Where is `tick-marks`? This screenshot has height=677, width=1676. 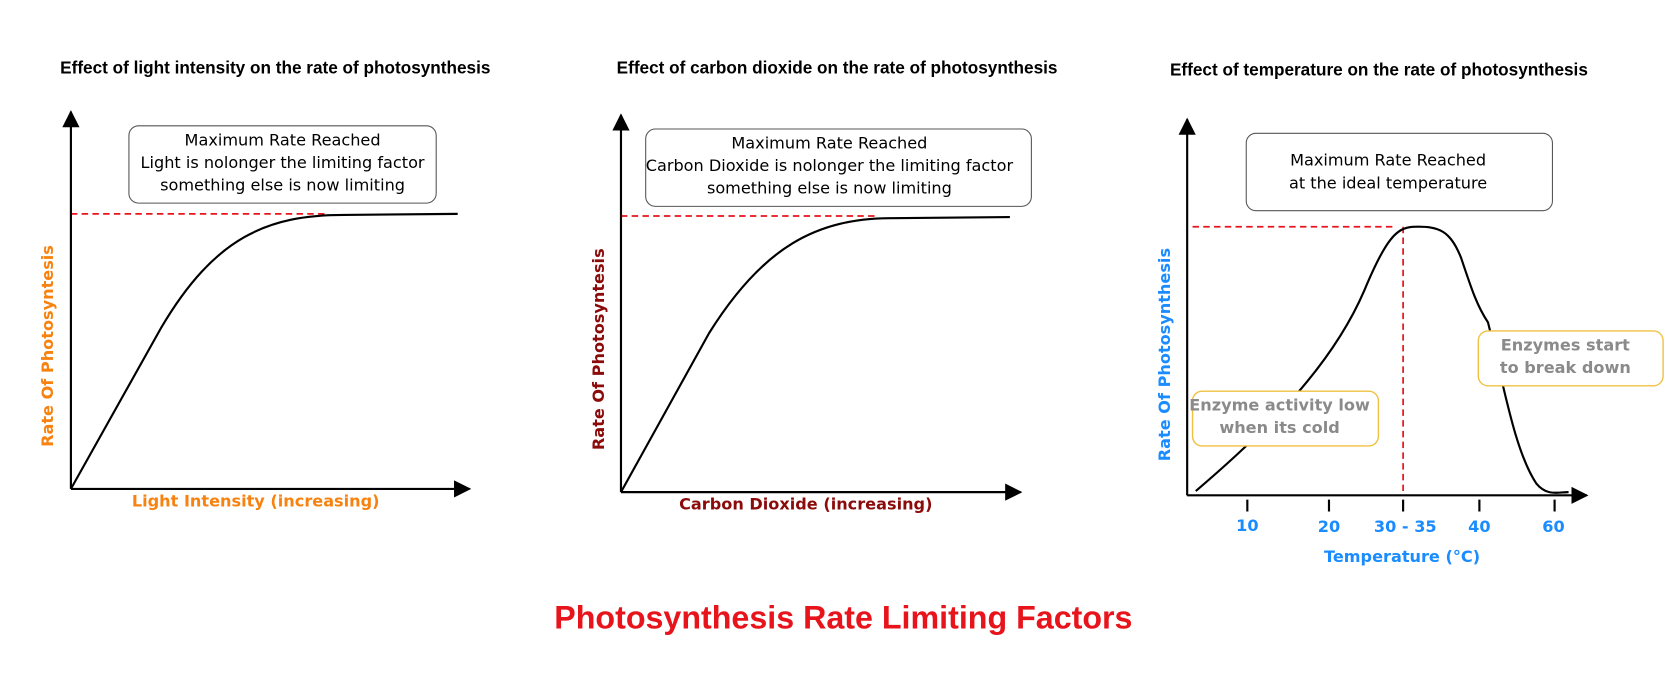 tick-marks is located at coordinates (1401, 505).